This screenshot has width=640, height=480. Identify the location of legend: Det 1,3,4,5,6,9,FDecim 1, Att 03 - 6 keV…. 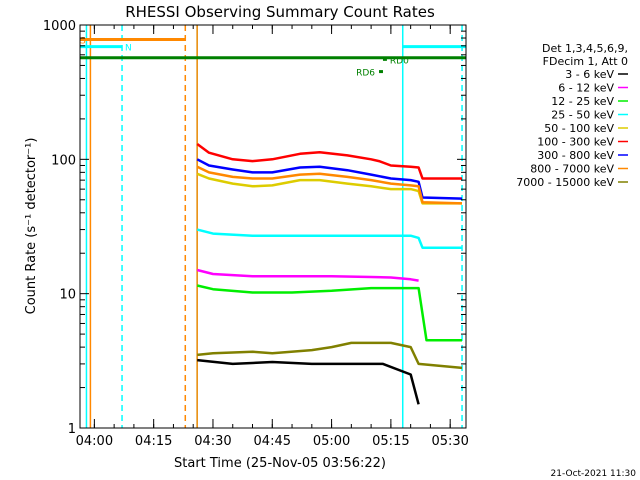
(572, 115).